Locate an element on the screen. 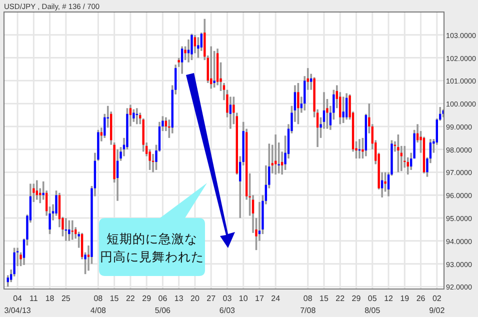 This screenshot has height=330, width=478. x-tick-label: 27 is located at coordinates (211, 298).